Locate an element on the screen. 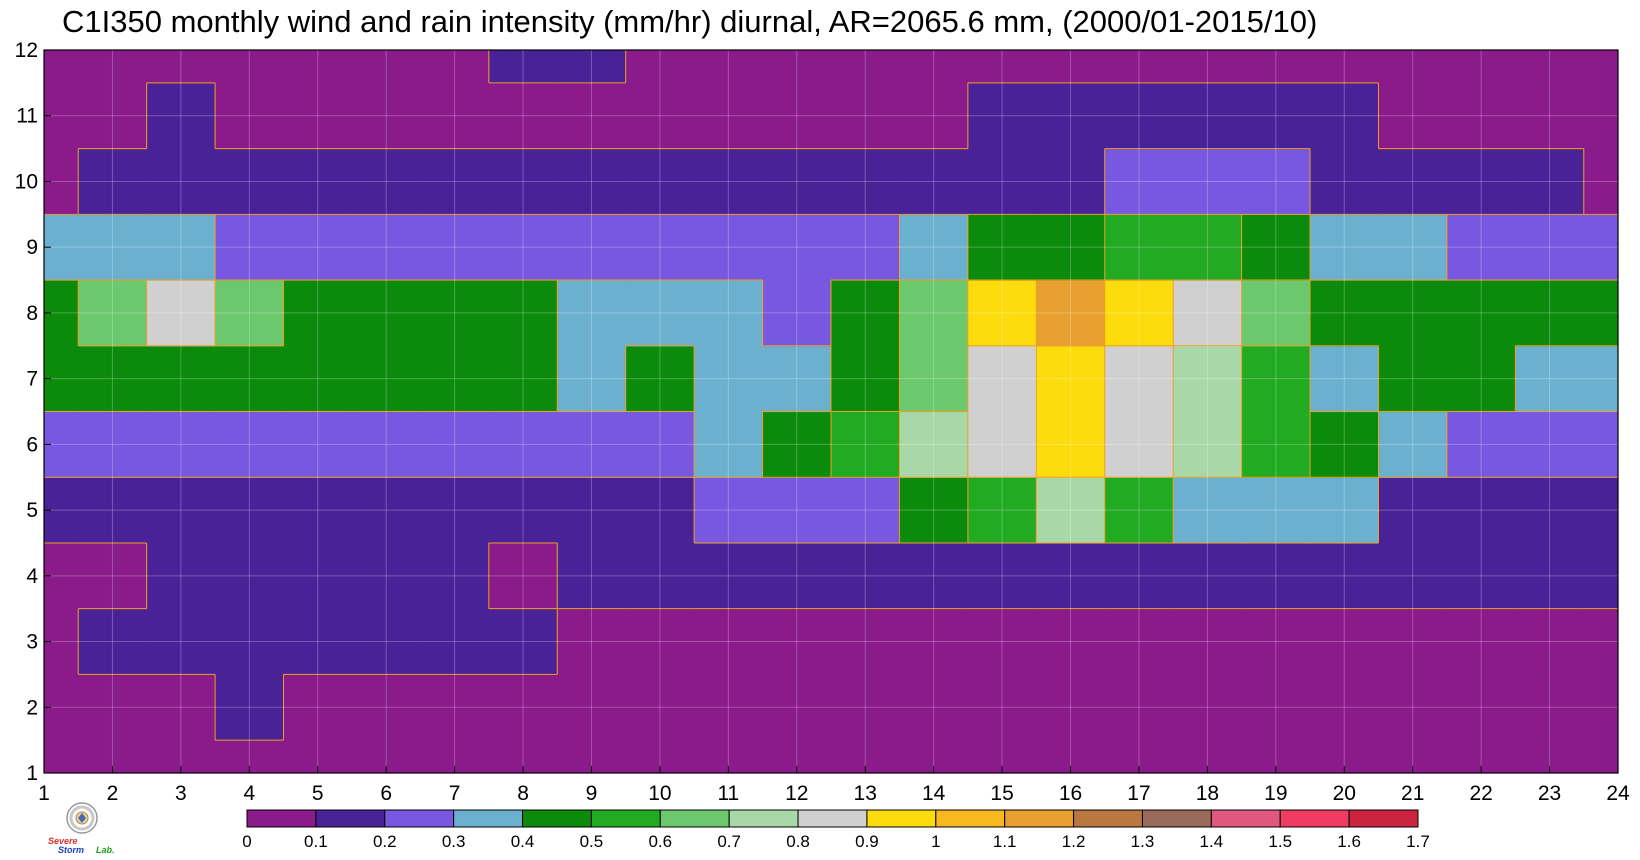  x-tick-label: 12 is located at coordinates (796, 793).